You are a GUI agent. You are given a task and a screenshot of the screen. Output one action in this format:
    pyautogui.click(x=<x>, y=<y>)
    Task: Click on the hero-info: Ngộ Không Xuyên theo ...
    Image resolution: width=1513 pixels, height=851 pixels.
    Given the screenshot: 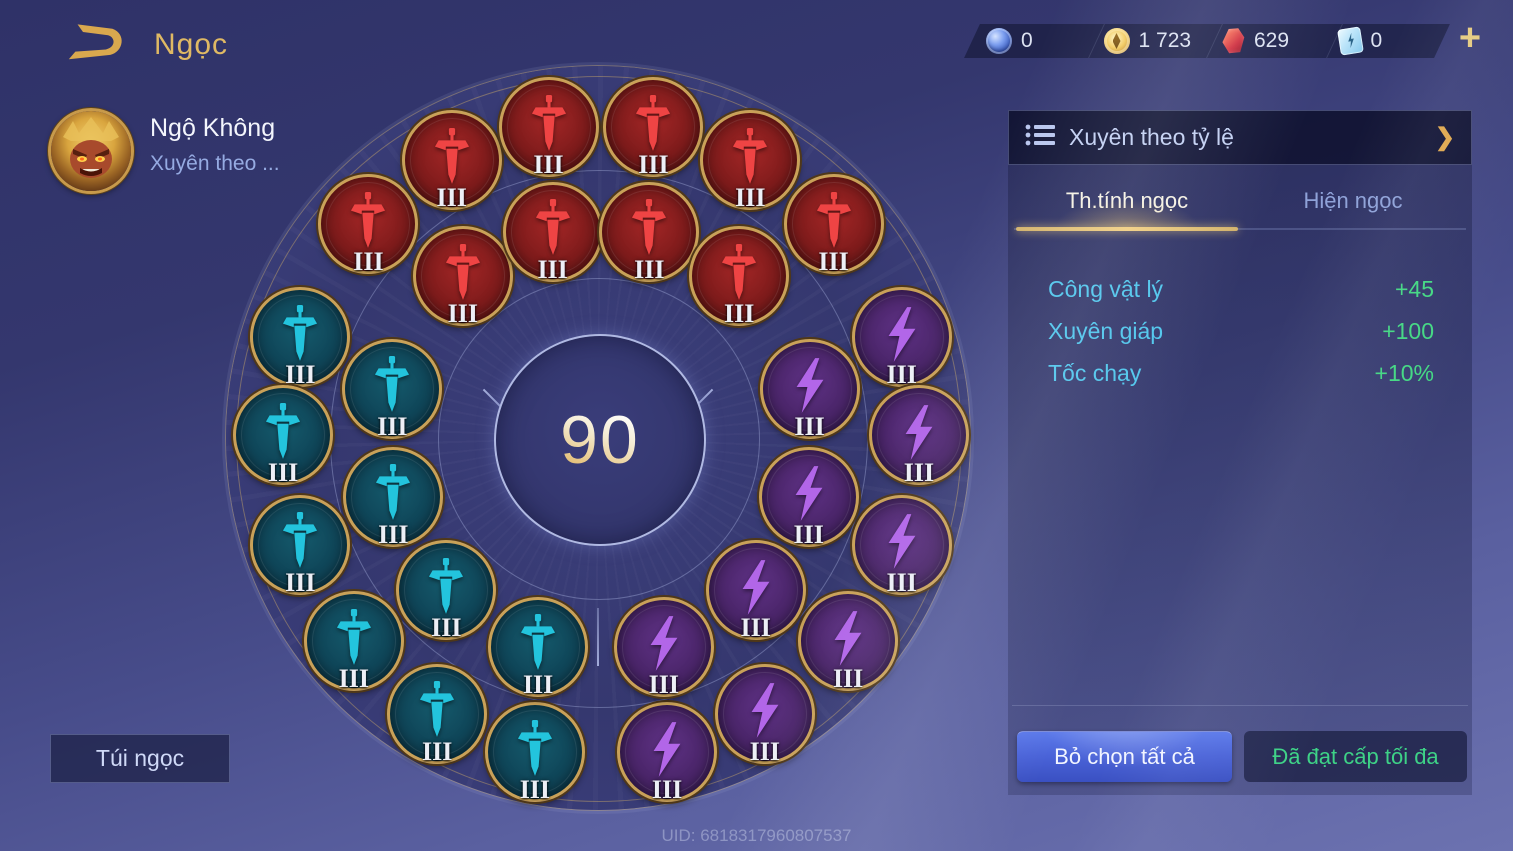 What is the action you would take?
    pyautogui.click(x=164, y=151)
    